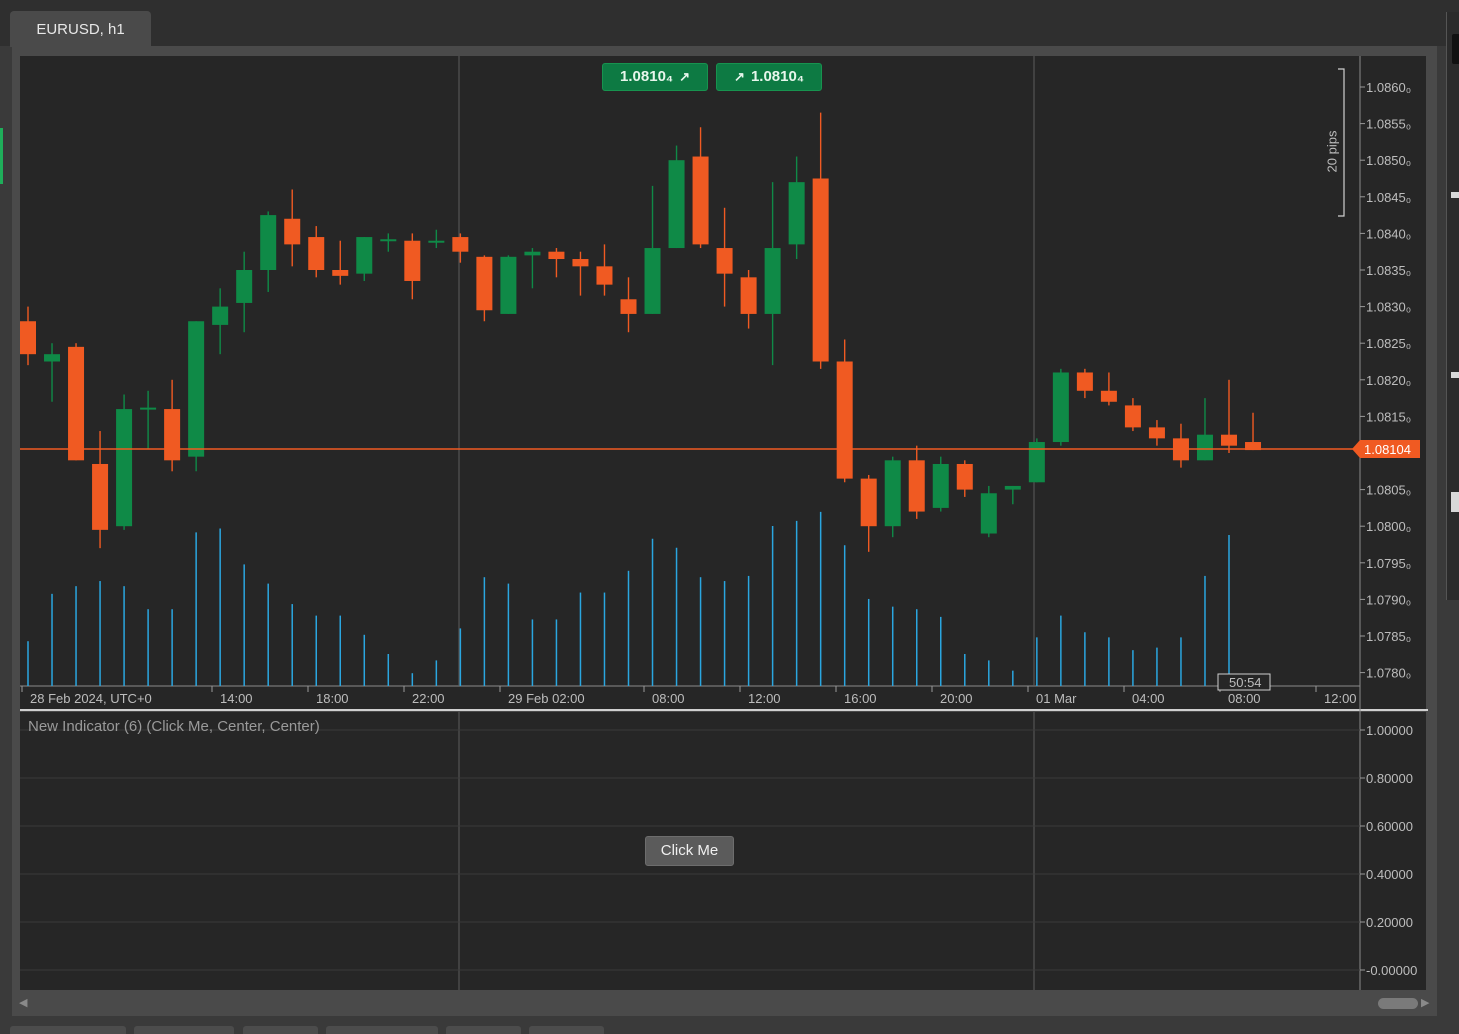 The width and height of the screenshot is (1459, 1034). I want to click on volume-series, so click(628, 598).